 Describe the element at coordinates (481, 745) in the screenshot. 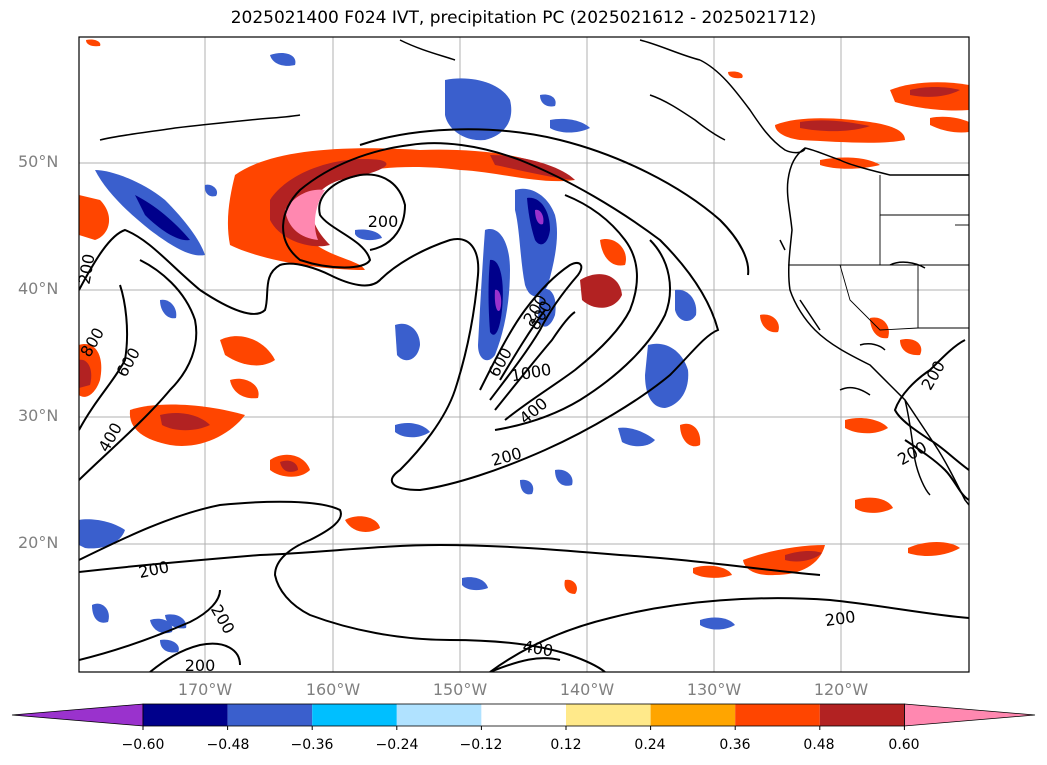

I see `colorbar-tick: −0.12` at that location.